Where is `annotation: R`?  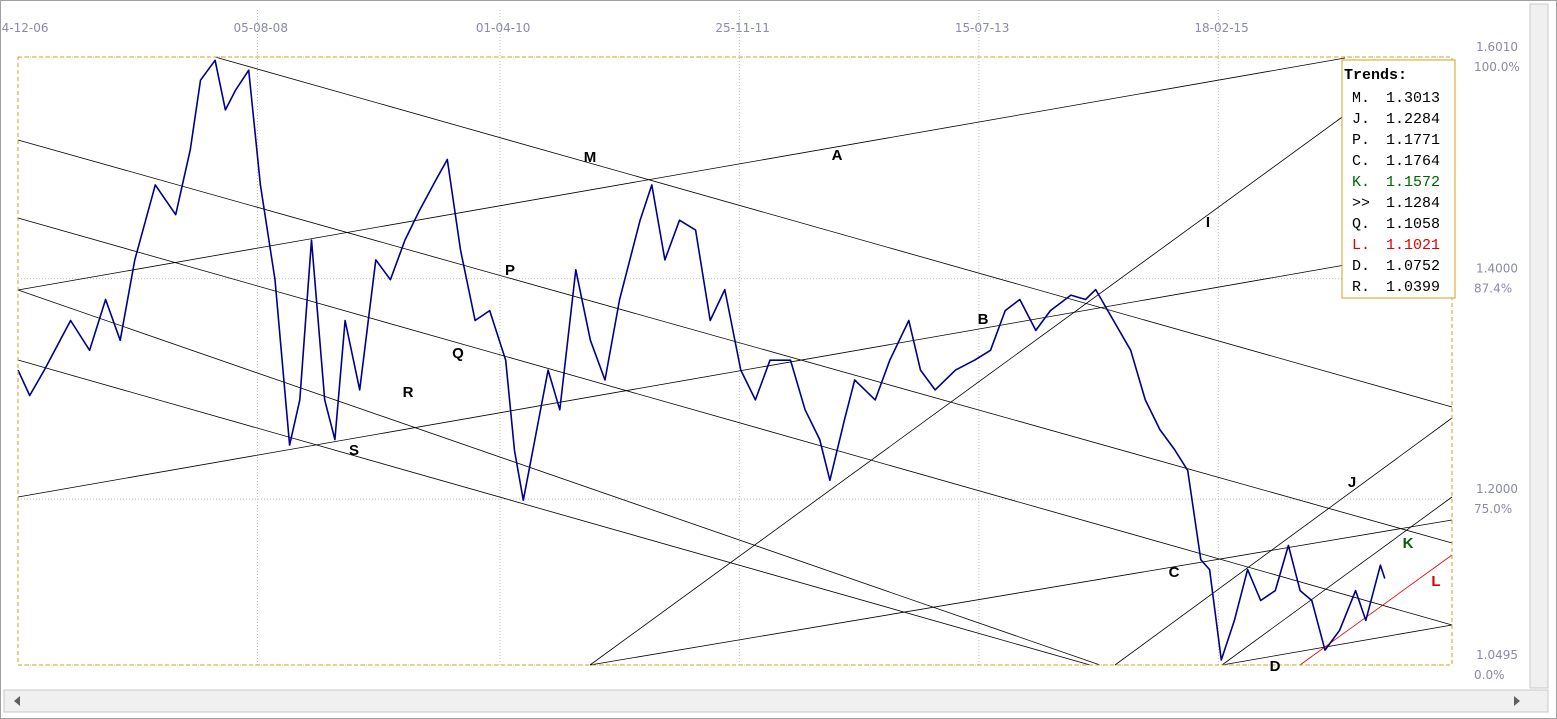
annotation: R is located at coordinates (408, 392).